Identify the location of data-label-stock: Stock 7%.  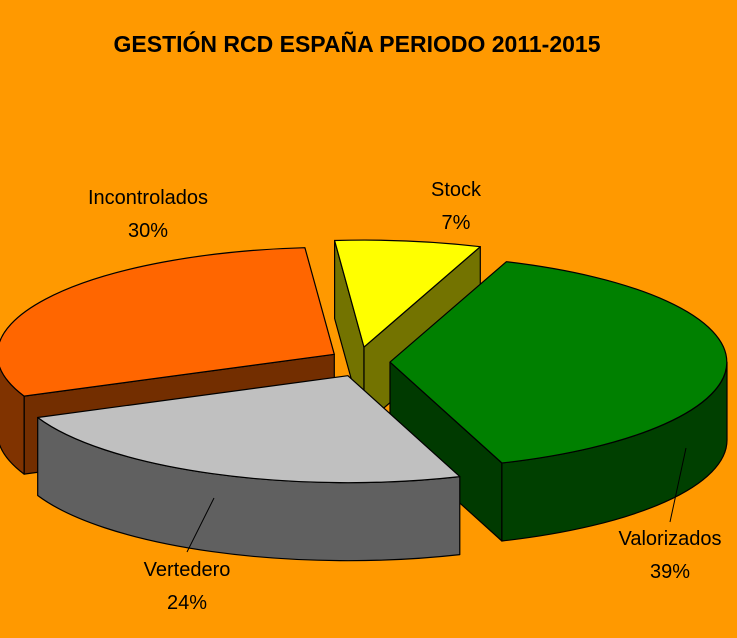
(456, 206).